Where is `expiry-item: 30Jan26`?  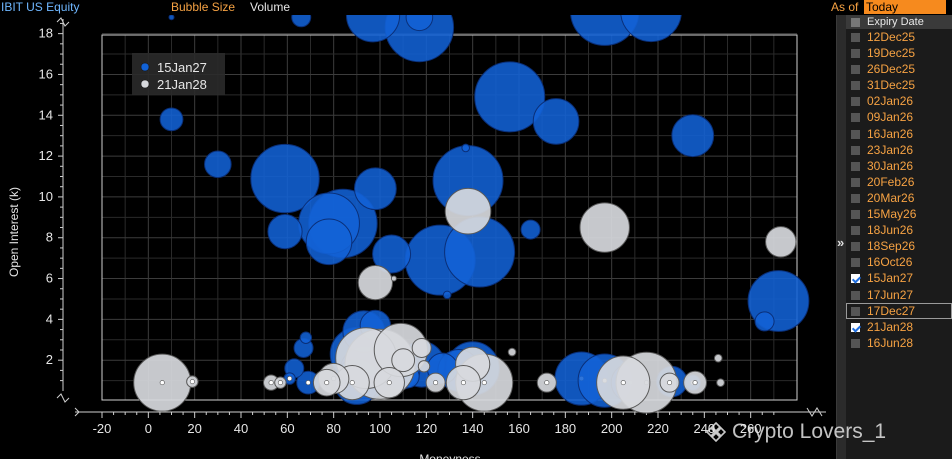
expiry-item: 30Jan26 is located at coordinates (899, 166).